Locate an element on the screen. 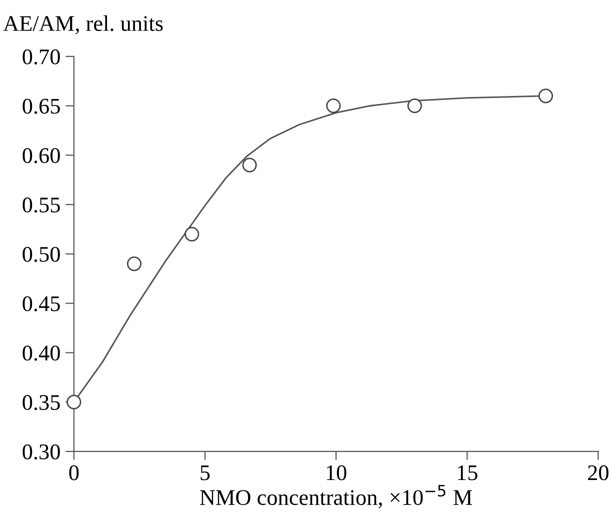 Image resolution: width=611 pixels, height=513 pixels. y-axis-title: AE/AM, rel. units is located at coordinates (83, 24).